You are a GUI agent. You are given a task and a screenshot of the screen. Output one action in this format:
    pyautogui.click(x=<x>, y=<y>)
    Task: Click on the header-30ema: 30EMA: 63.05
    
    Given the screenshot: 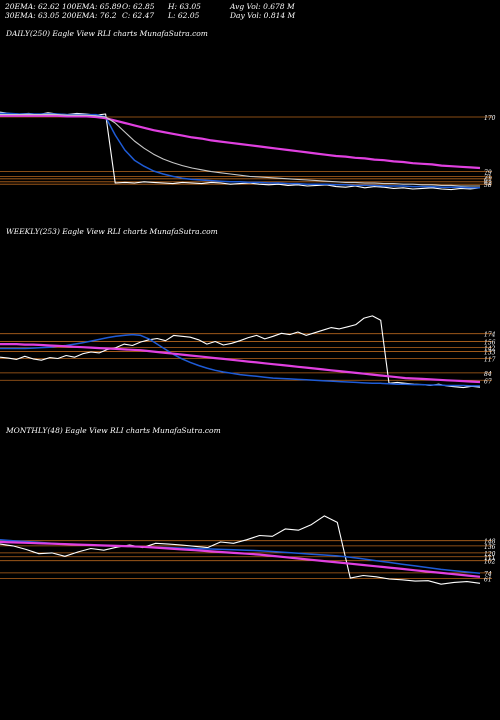 What is the action you would take?
    pyautogui.click(x=32, y=15)
    